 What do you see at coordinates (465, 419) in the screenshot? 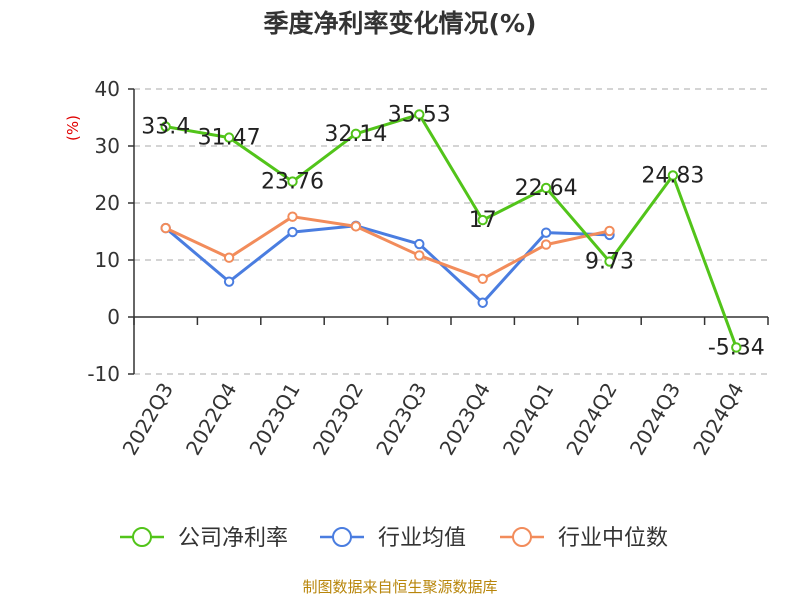
I see `x-tick-label: 2023Q4` at bounding box center [465, 419].